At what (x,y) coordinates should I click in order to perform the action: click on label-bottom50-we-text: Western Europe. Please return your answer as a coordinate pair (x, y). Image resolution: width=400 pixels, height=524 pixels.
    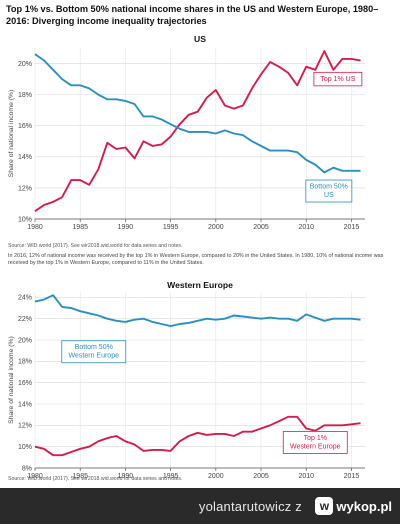
    Looking at the image, I should click on (94, 356).